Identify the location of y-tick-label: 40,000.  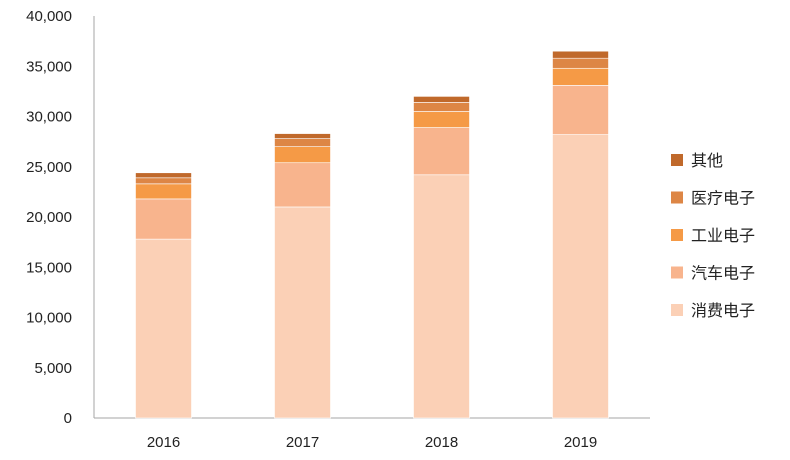
(49, 16).